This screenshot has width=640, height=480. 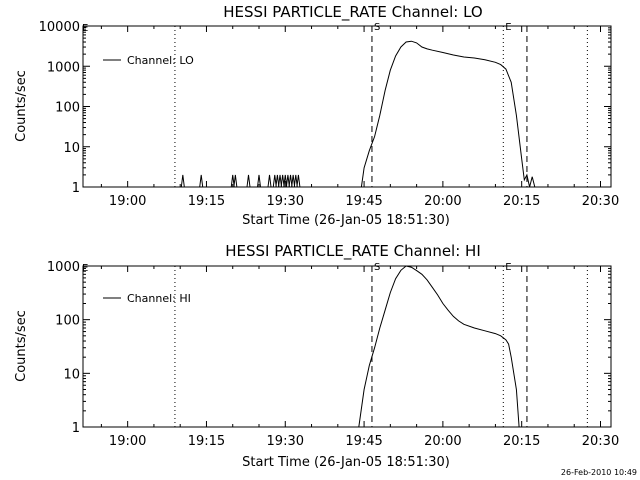 What do you see at coordinates (85, 28) in the screenshot?
I see `corner-mark: E` at bounding box center [85, 28].